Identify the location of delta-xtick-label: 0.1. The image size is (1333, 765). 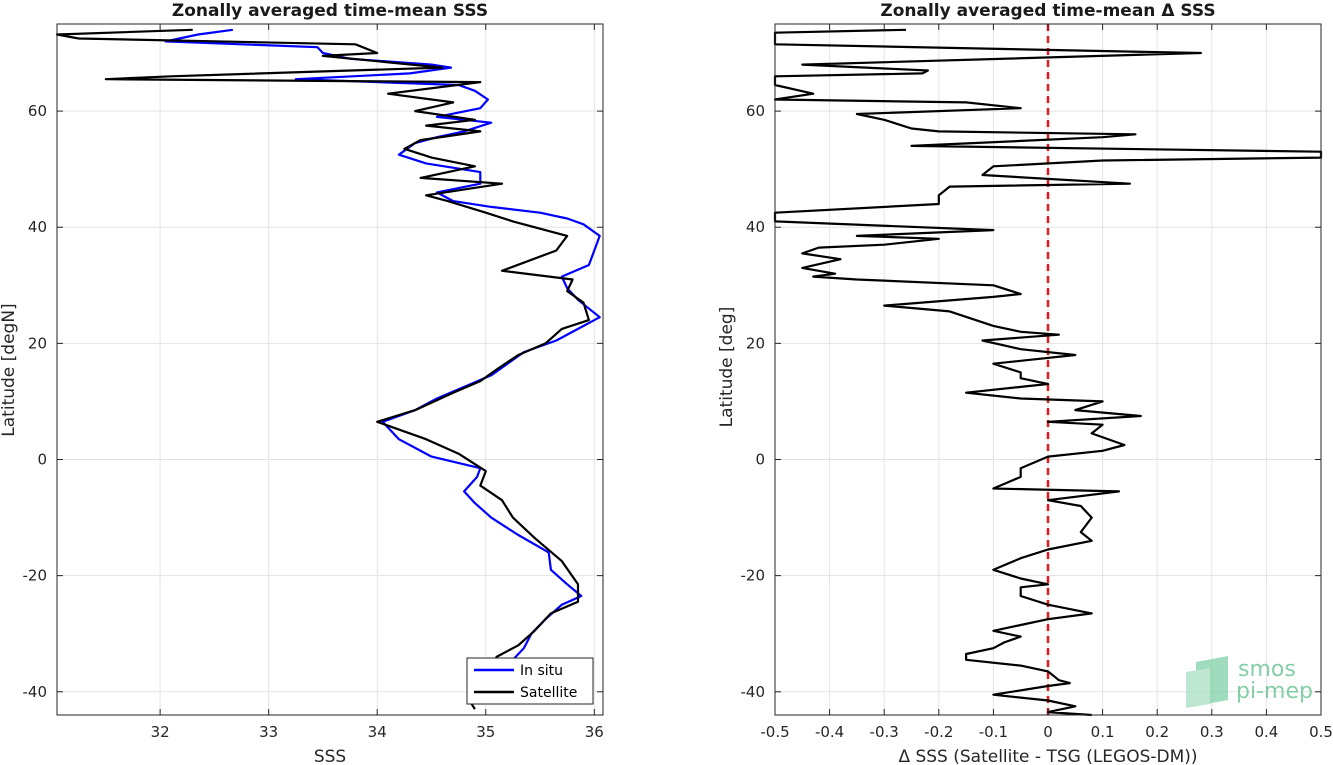
(1103, 732).